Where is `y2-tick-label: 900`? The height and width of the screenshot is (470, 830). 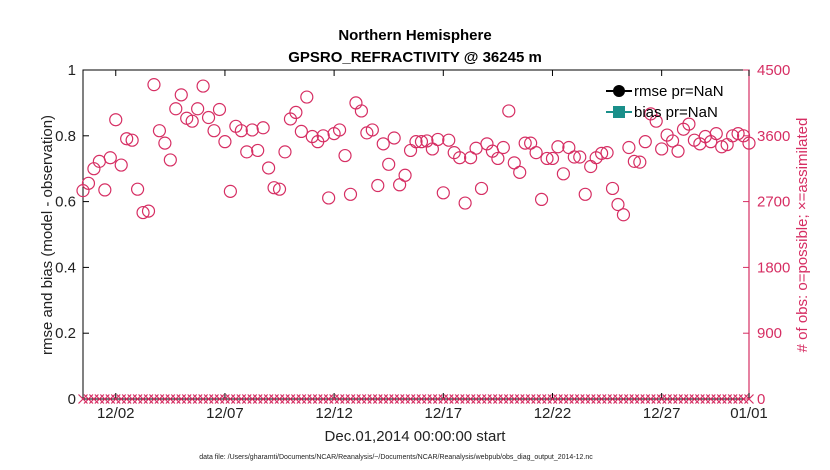
y2-tick-label: 900 is located at coordinates (769, 333).